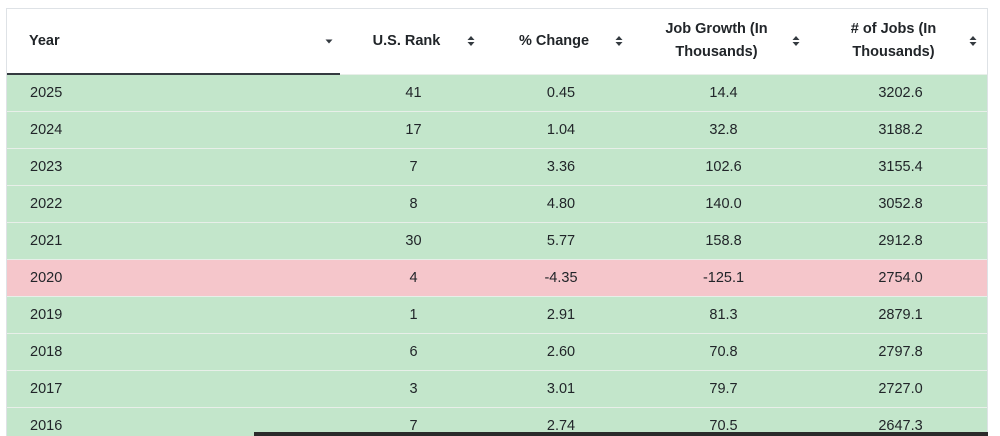  What do you see at coordinates (723, 204) in the screenshot?
I see `cell-job-growth: 140.0` at bounding box center [723, 204].